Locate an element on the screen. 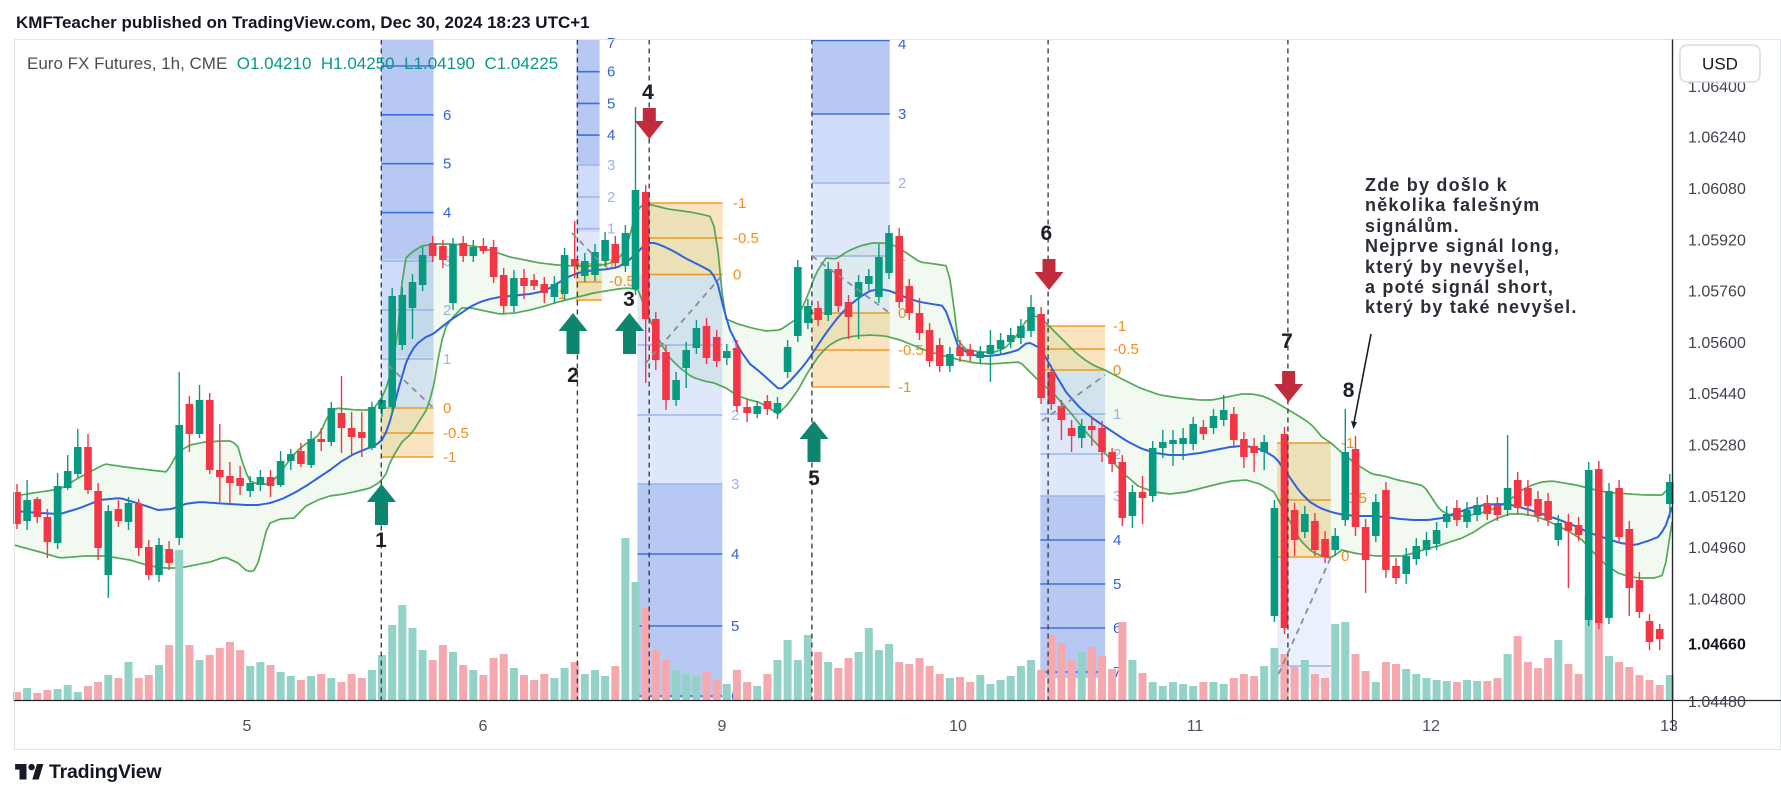  svg-text: 12 is located at coordinates (1431, 726).